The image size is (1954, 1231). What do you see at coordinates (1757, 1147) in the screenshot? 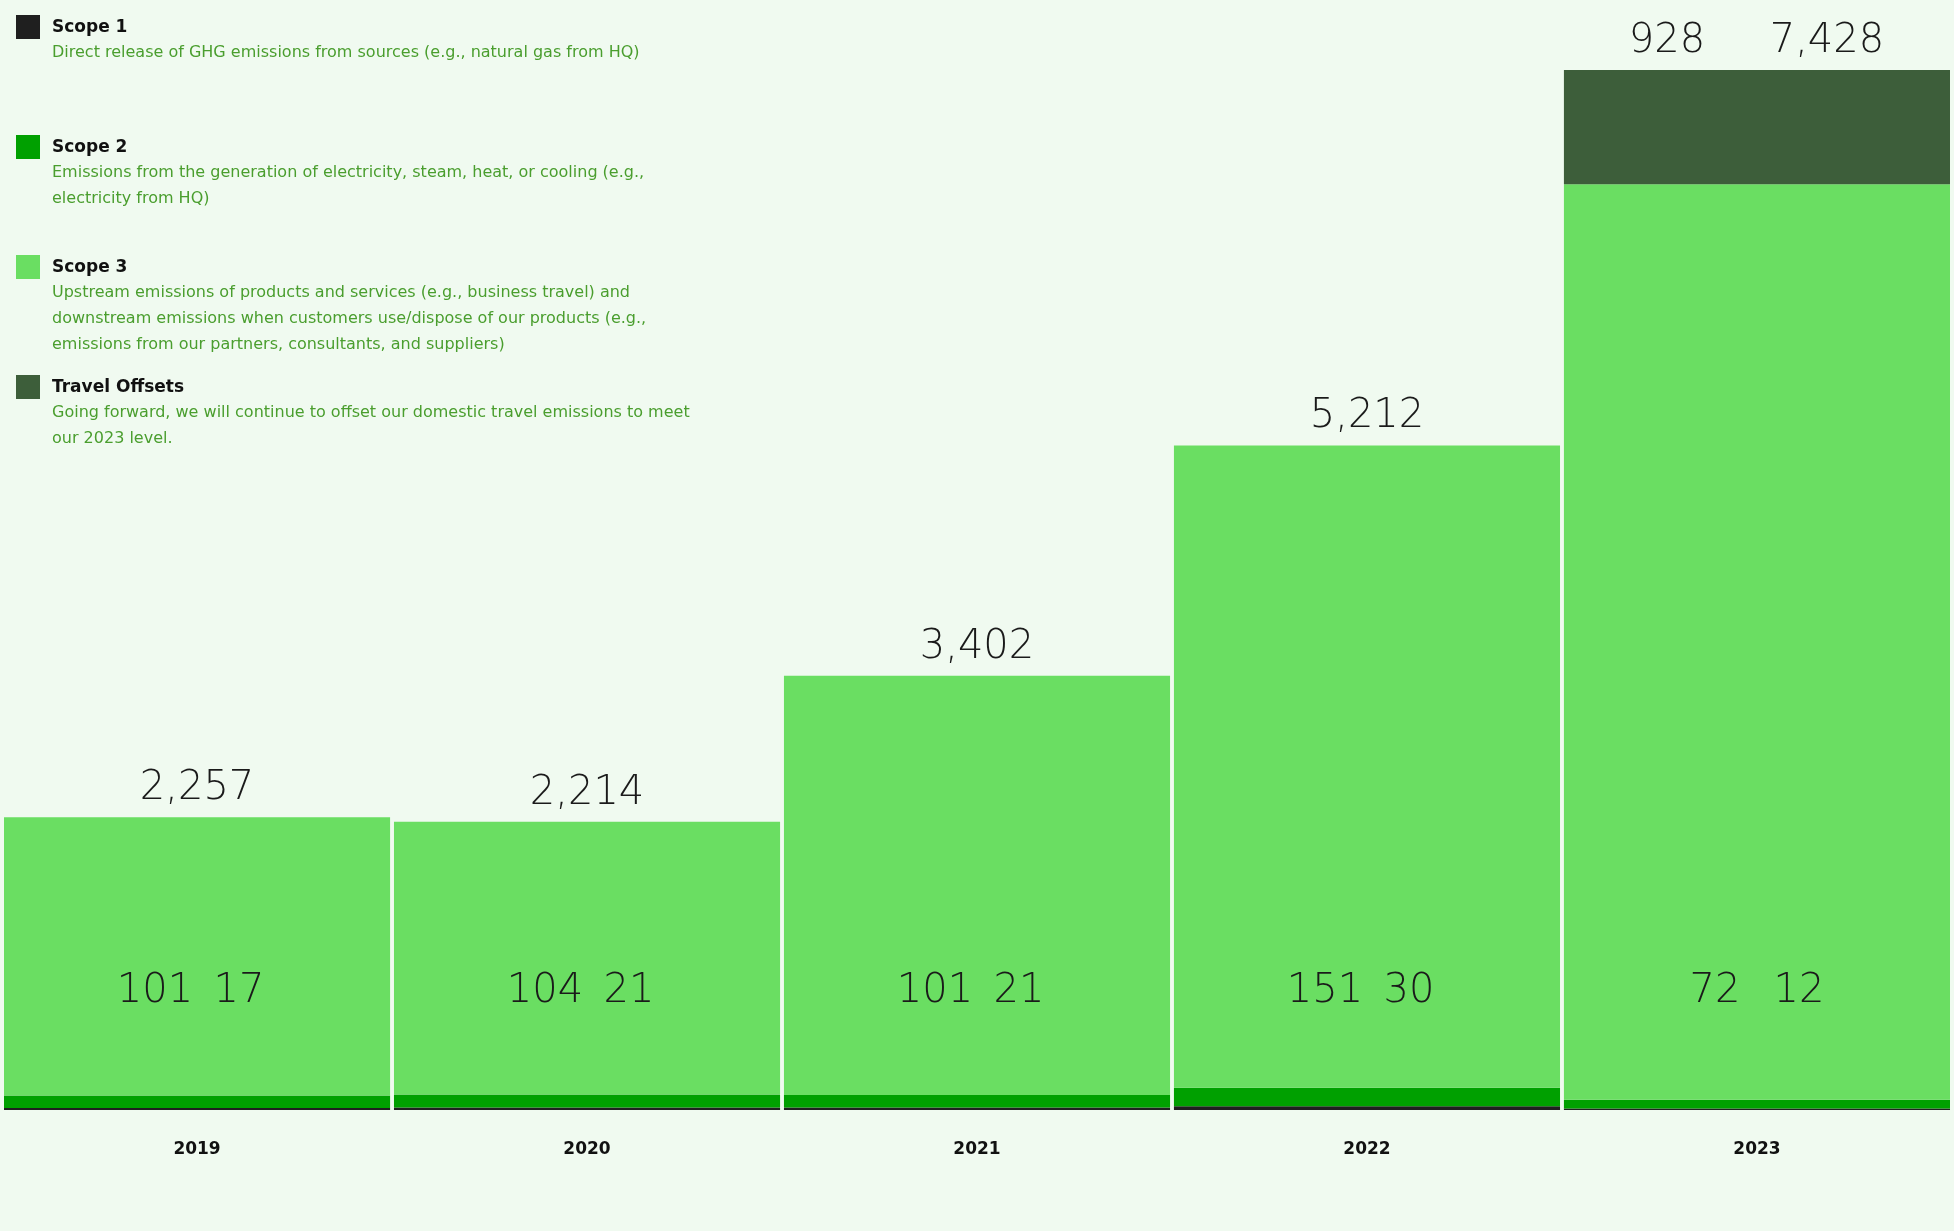
I see `x-tick-label: 2023` at bounding box center [1757, 1147].